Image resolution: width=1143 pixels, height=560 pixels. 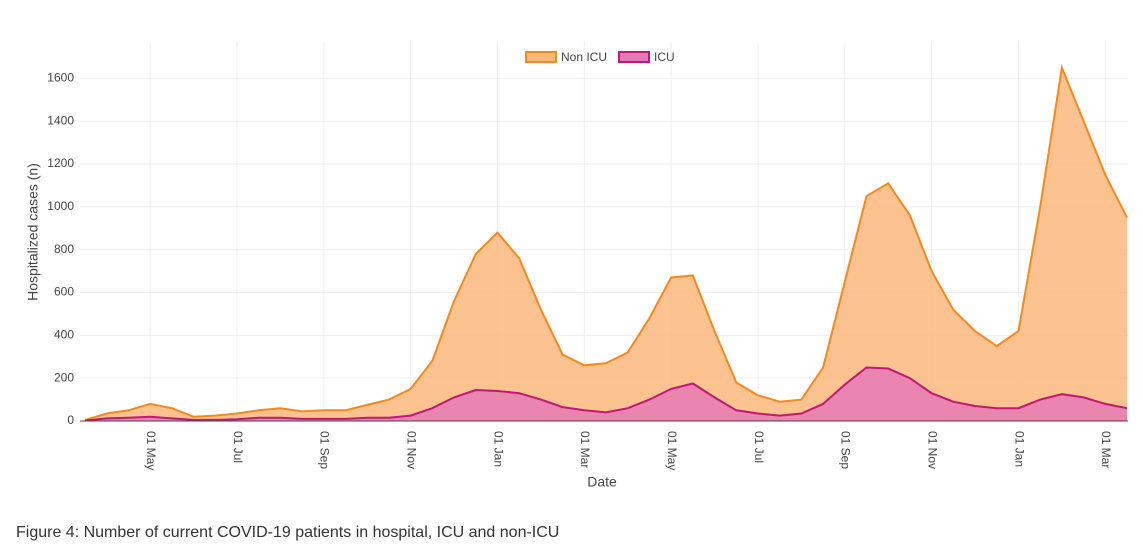 I want to click on y-tick-label: 1400, so click(x=60, y=120).